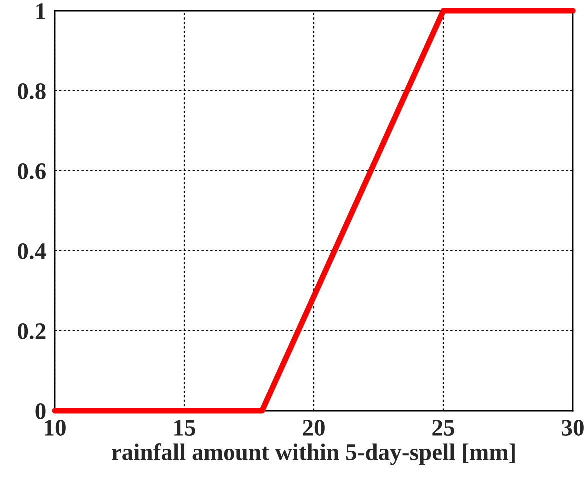  I want to click on x-tick-label: 10, so click(55, 428).